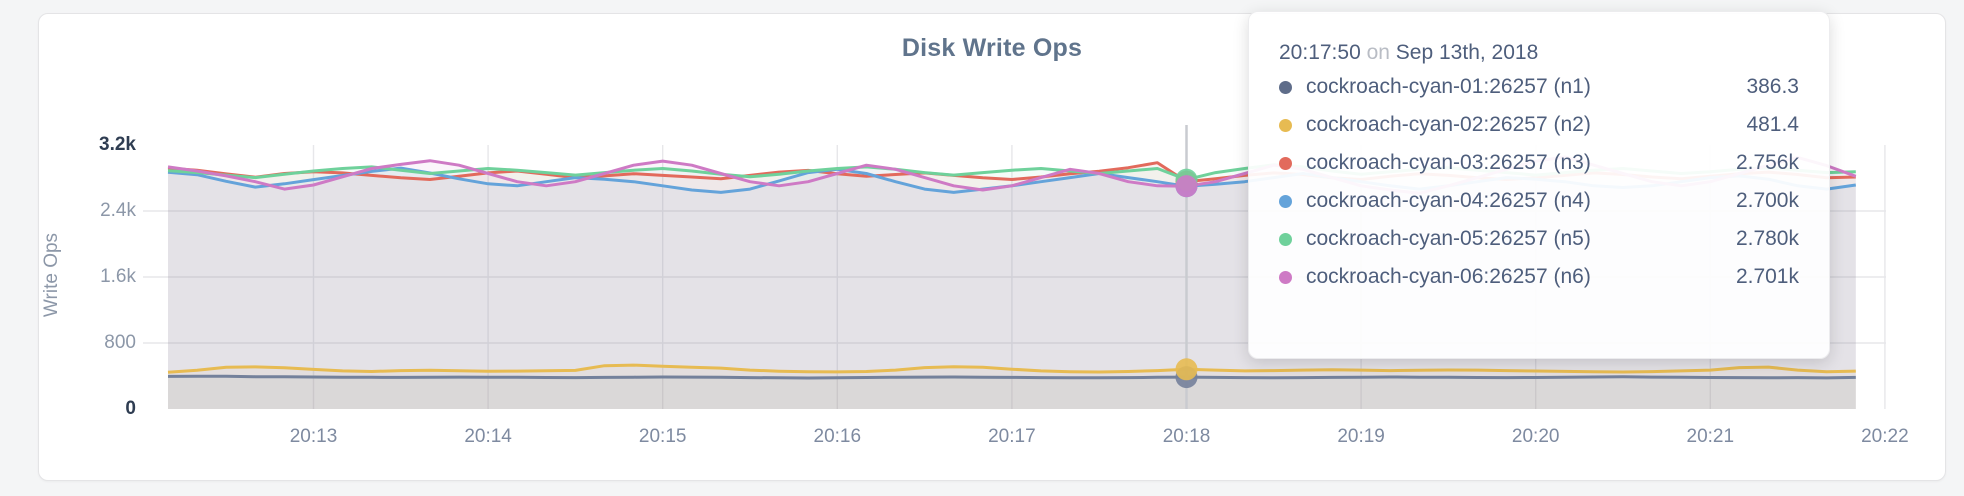 Image resolution: width=1964 pixels, height=496 pixels. Describe the element at coordinates (1378, 52) in the screenshot. I see `tooltip-conjunction: on` at that location.